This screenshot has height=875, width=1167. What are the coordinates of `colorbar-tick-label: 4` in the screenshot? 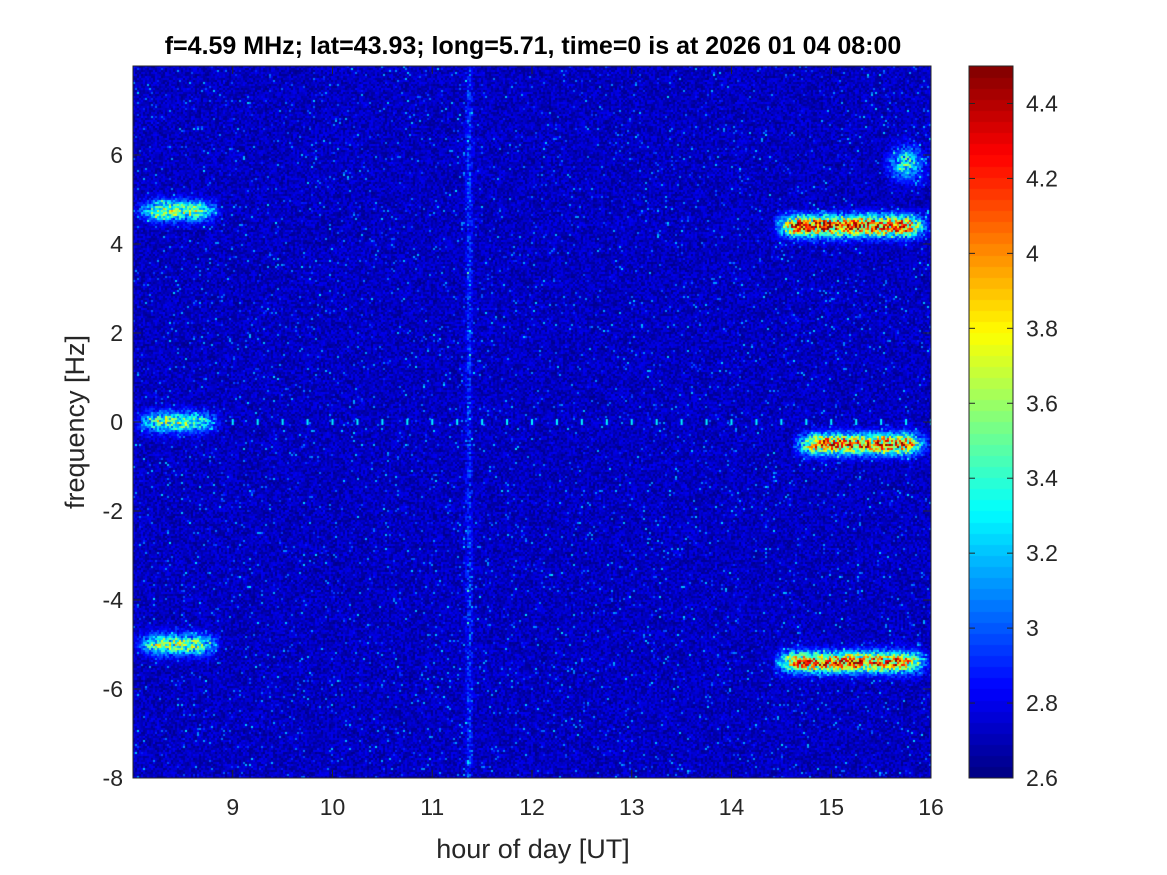 It's located at (1032, 253).